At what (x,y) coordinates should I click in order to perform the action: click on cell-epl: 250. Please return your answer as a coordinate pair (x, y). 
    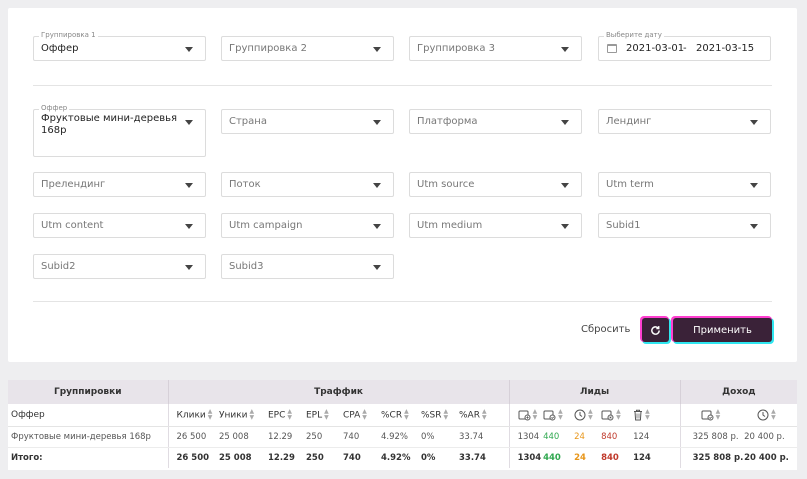
    Looking at the image, I should click on (315, 457).